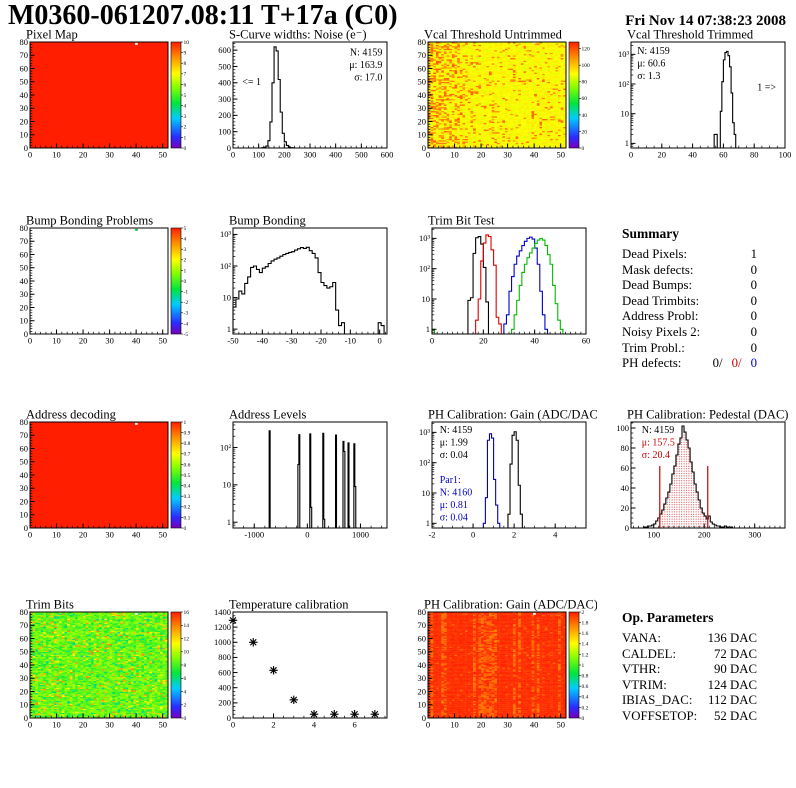  I want to click on svg-text: -3, so click(186, 314).